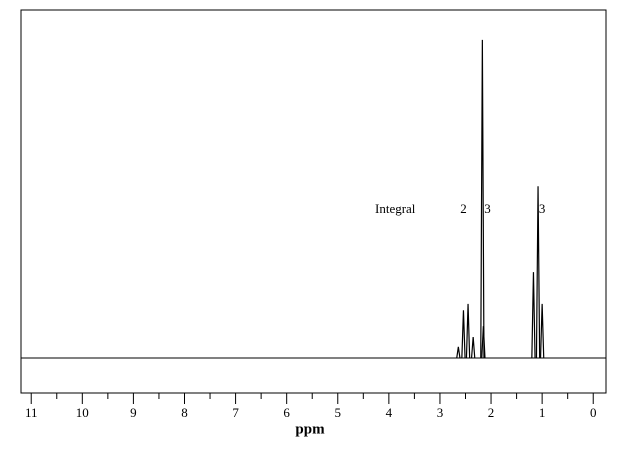 Image resolution: width=620 pixels, height=455 pixels. I want to click on x-tick-label: 9, so click(133, 412).